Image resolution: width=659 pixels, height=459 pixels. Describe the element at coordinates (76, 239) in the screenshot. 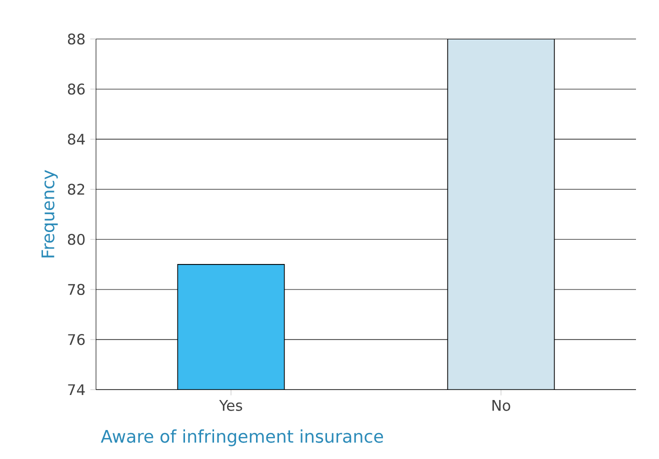

I see `y-tick-label: 80` at that location.